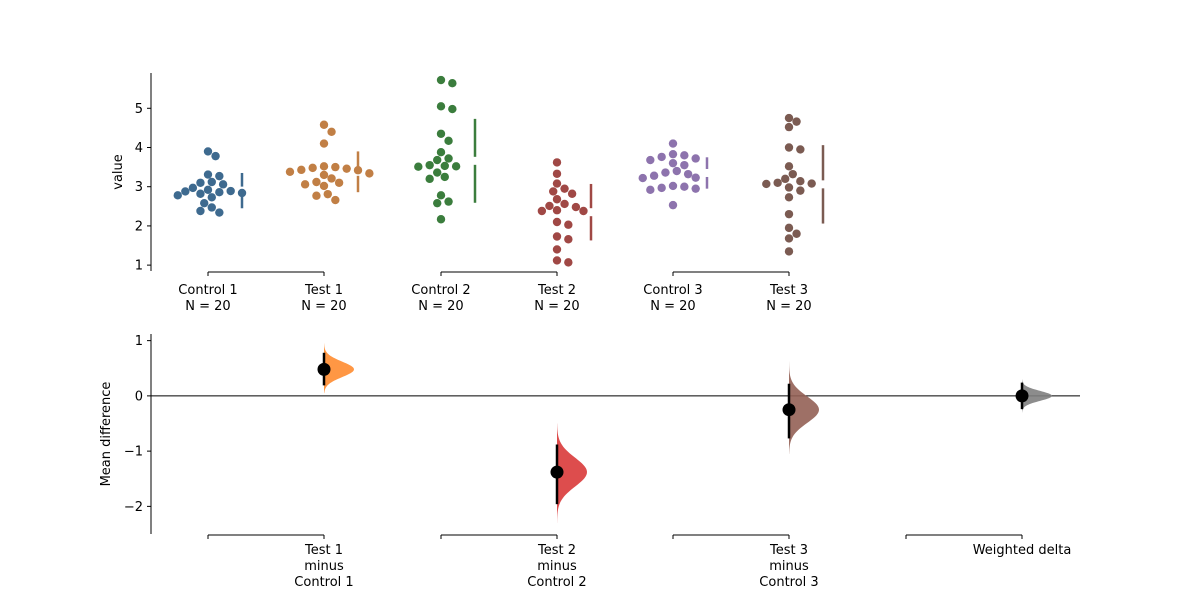 The height and width of the screenshot is (600, 1200). Describe the element at coordinates (556, 550) in the screenshot. I see `contrast-label: Test 2` at that location.